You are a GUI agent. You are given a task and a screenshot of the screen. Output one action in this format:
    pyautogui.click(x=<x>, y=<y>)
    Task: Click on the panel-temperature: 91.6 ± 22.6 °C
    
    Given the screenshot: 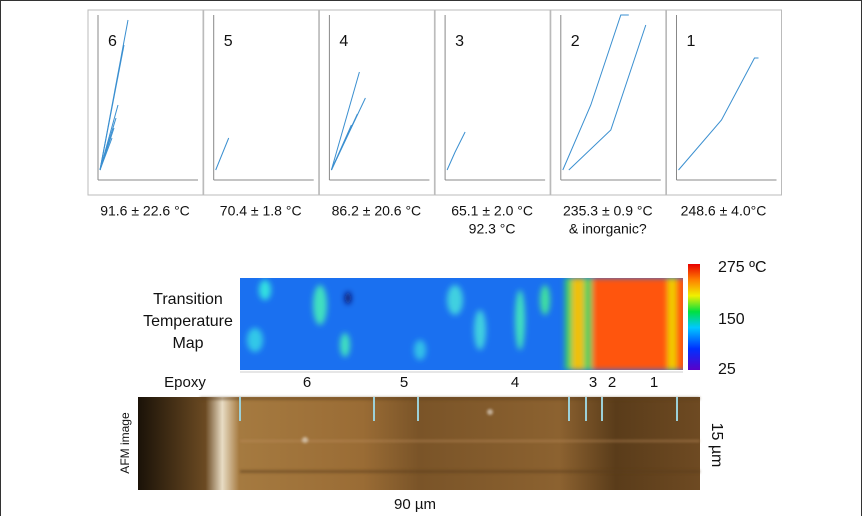 What is the action you would take?
    pyautogui.click(x=145, y=211)
    